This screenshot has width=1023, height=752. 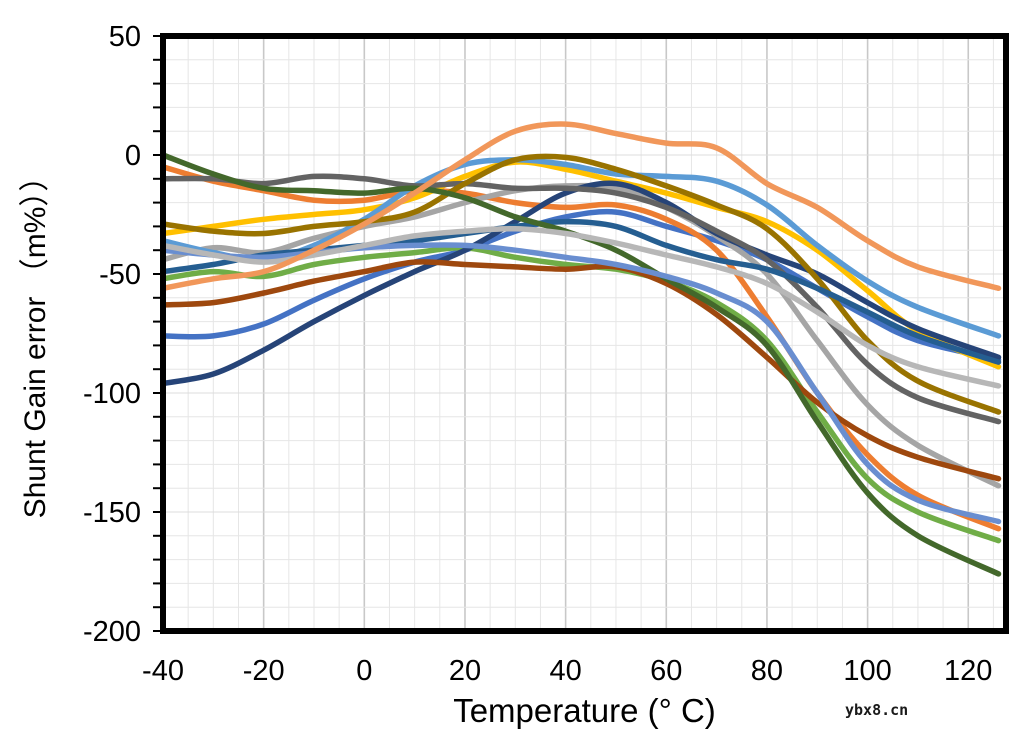 I want to click on x-tick-label: -40, so click(x=163, y=671).